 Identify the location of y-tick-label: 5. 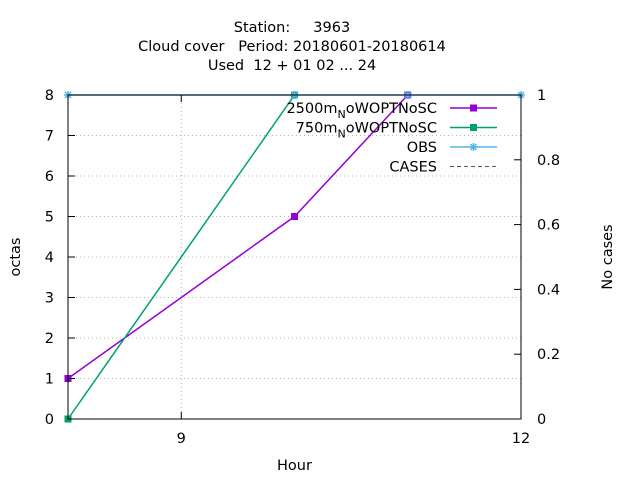
(49, 218).